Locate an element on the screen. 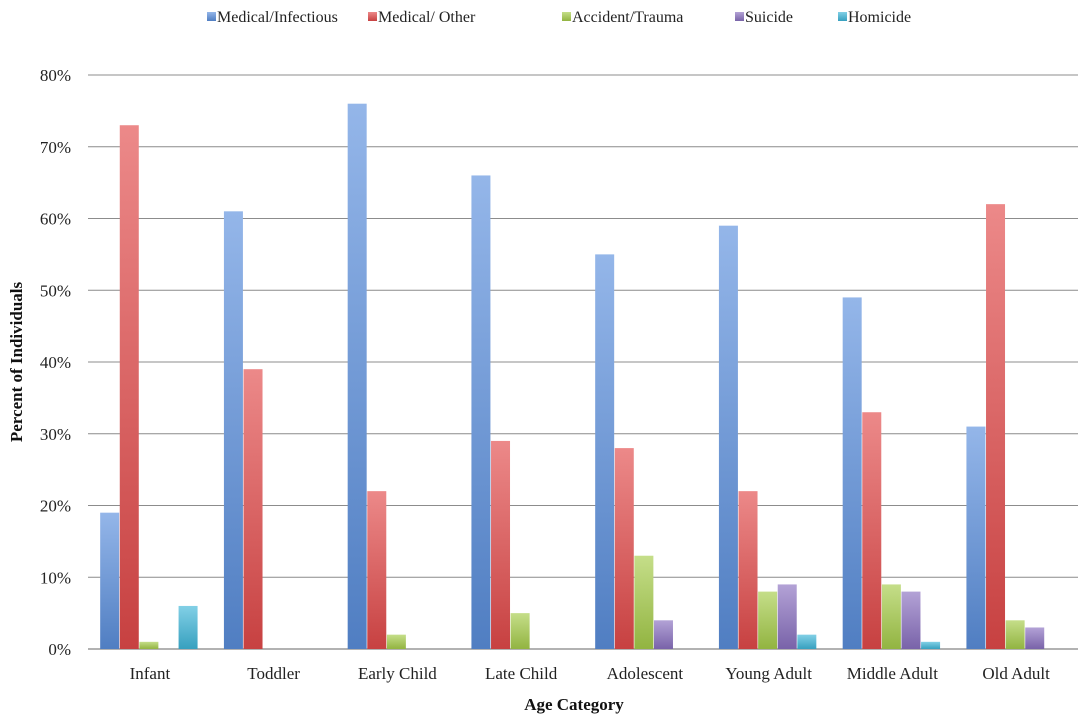 This screenshot has width=1078, height=717. x-tick-label: Early Child is located at coordinates (397, 673).